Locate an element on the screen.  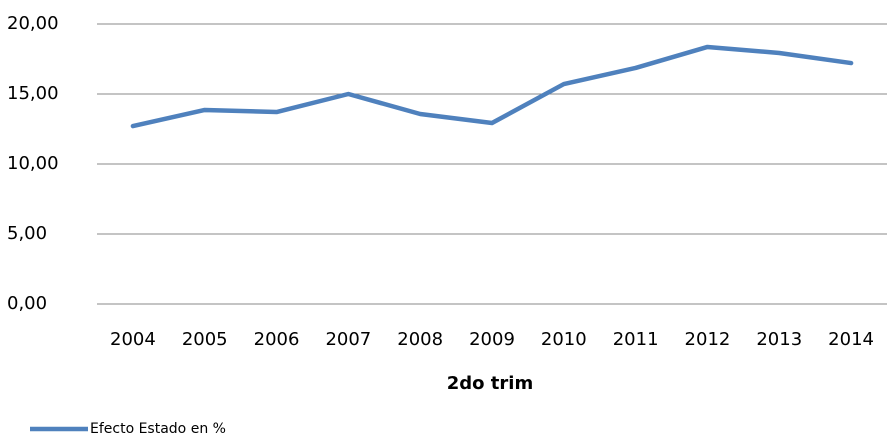
x-tick-label: 2008 is located at coordinates (420, 339).